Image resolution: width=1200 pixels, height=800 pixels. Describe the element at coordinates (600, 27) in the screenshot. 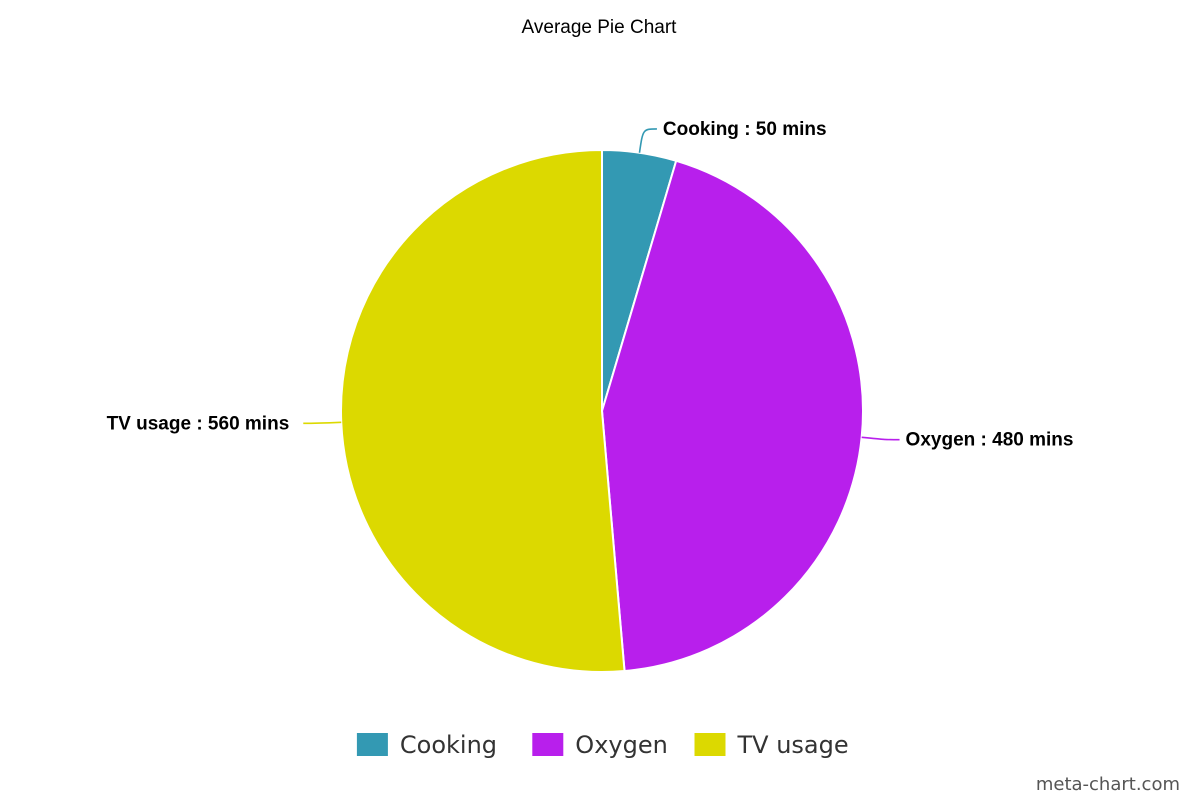

I see `chart-title: Average Pie Chart` at that location.